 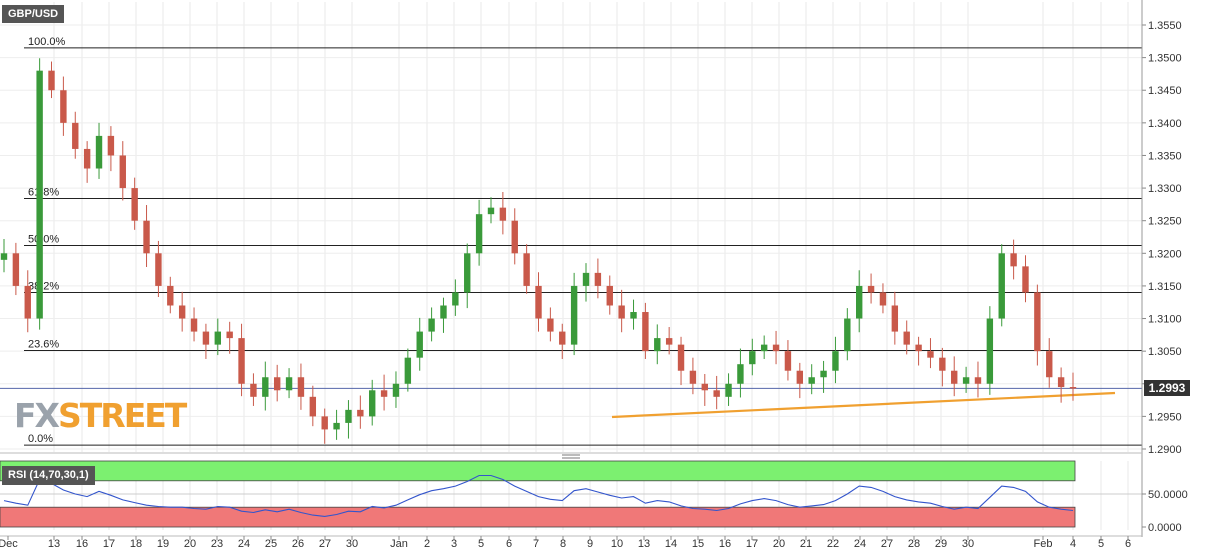 What do you see at coordinates (1167, 388) in the screenshot?
I see `current-price-badge: 1.2993` at bounding box center [1167, 388].